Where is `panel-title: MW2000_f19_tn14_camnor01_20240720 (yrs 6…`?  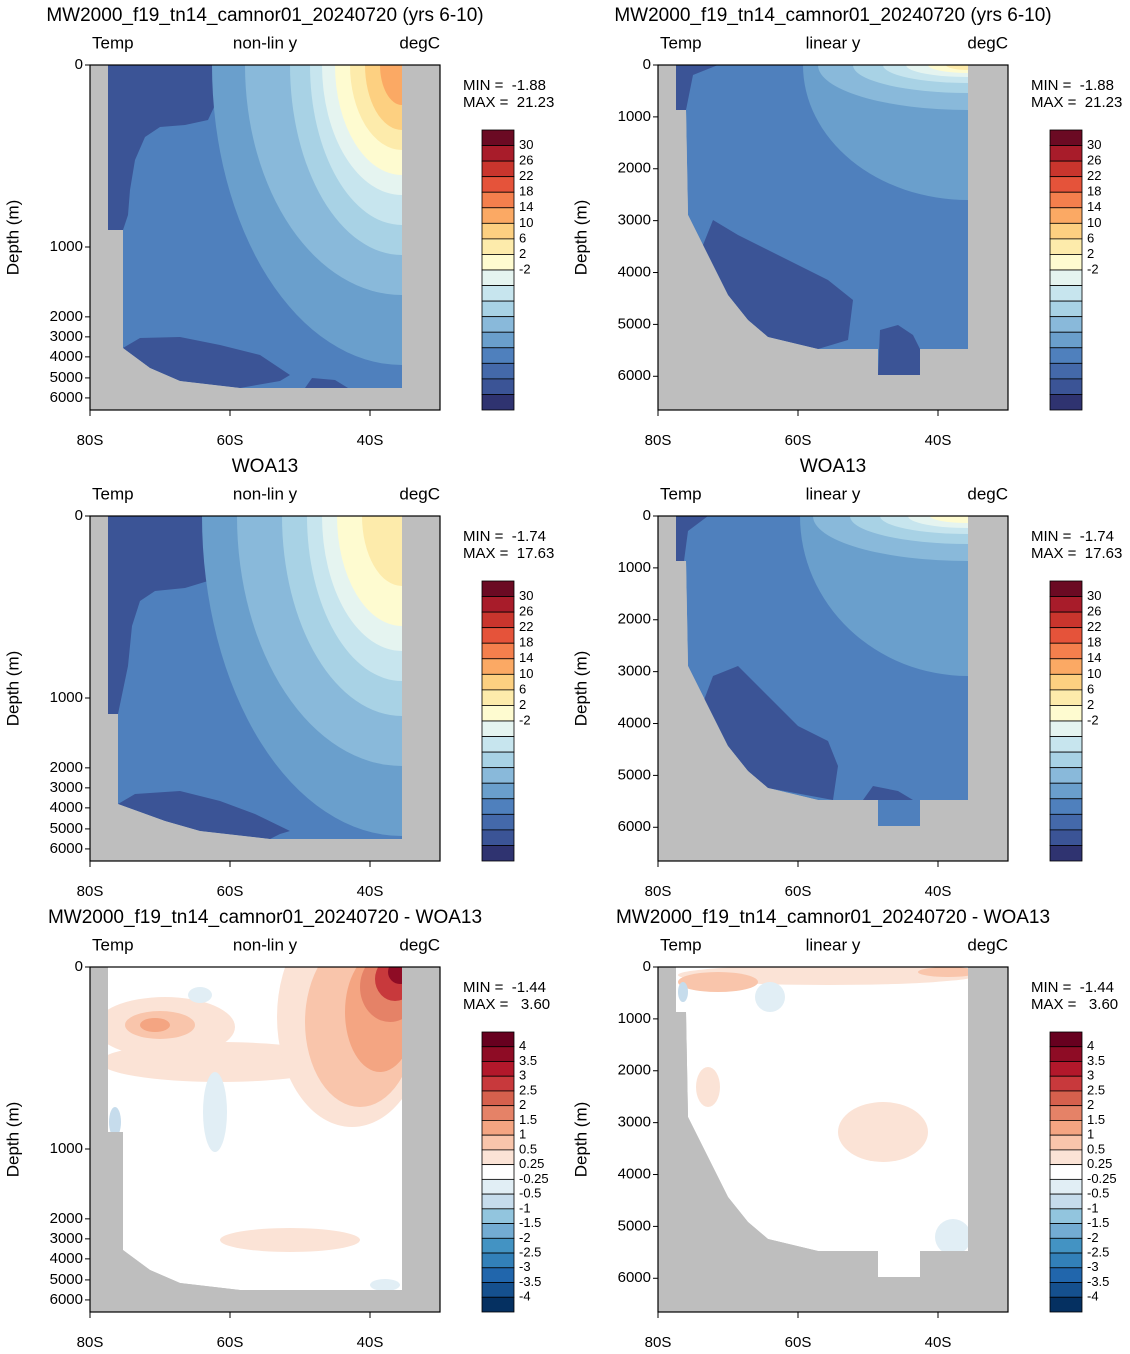 panel-title: MW2000_f19_tn14_camnor01_20240720 (yrs 6… is located at coordinates (832, 15).